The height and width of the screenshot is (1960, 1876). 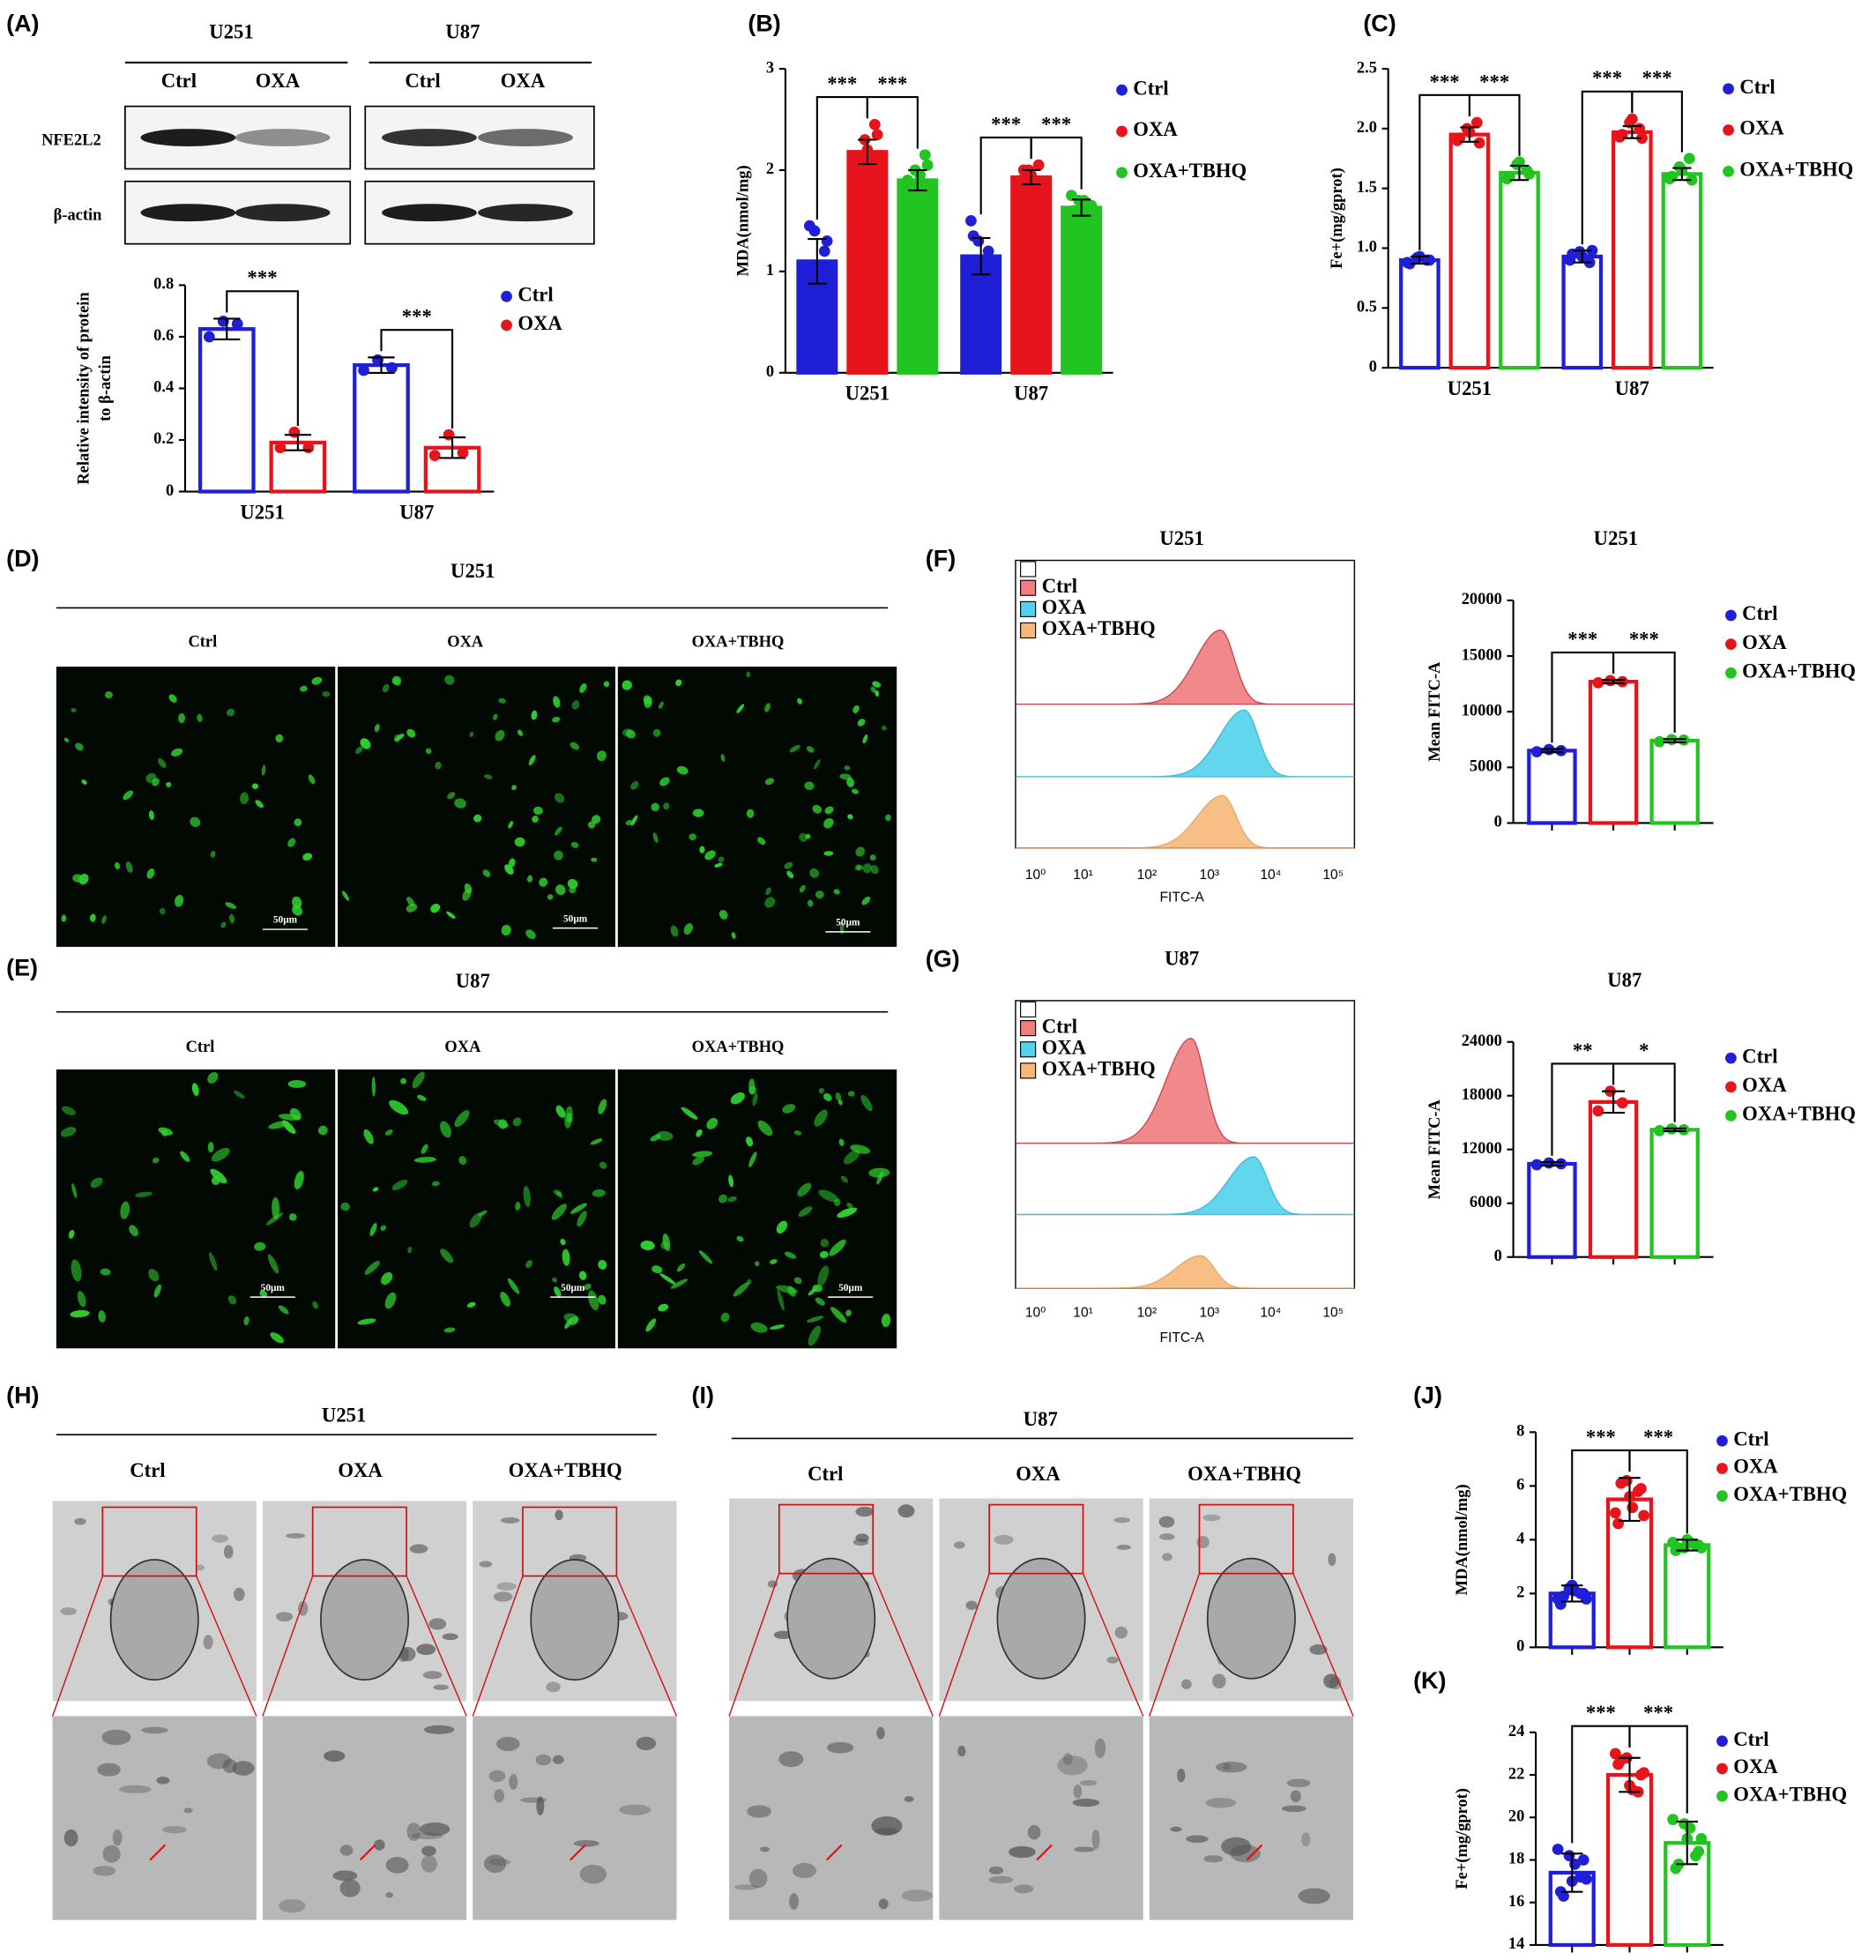 I want to click on y-tick-label: 14, so click(x=1516, y=1943).